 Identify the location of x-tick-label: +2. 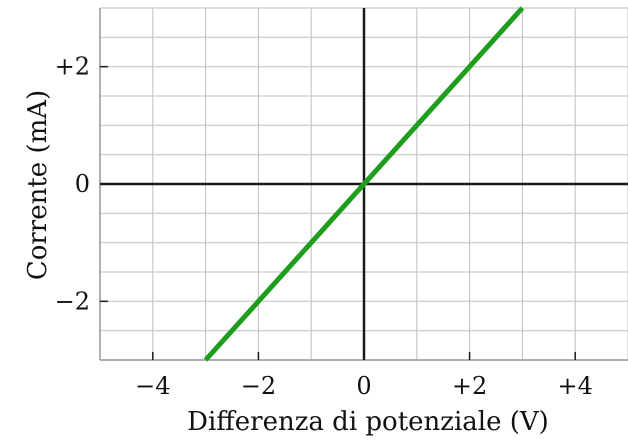
(469, 386).